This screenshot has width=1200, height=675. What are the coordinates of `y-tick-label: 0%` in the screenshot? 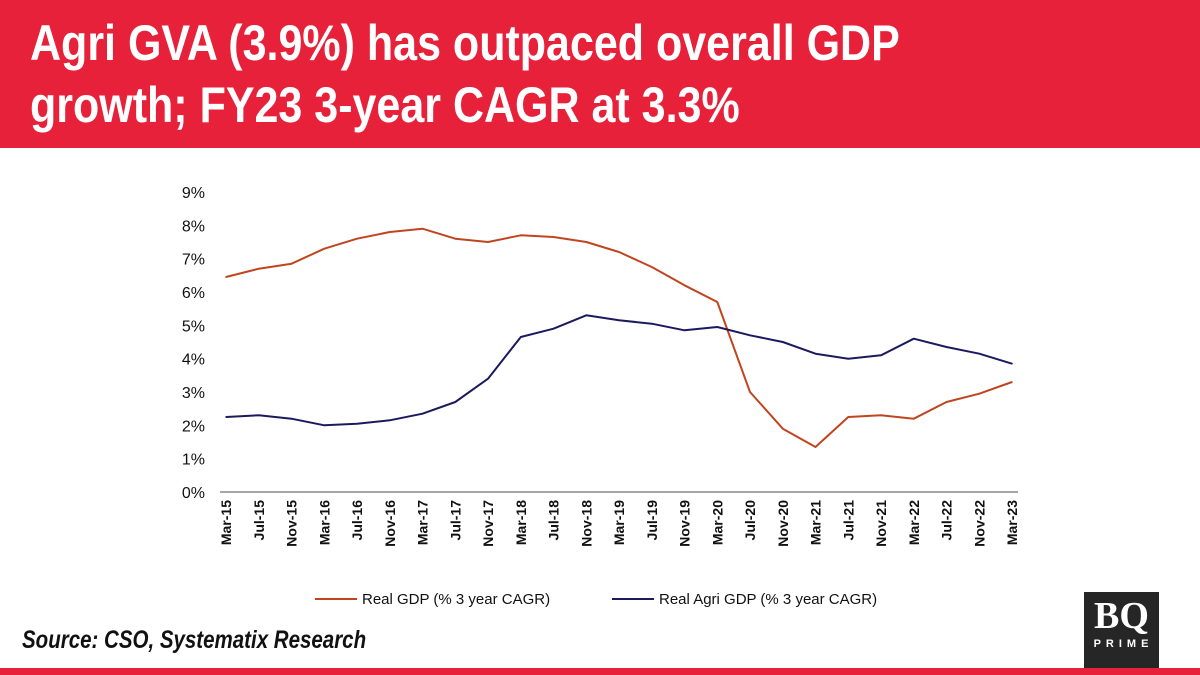 It's located at (193, 493).